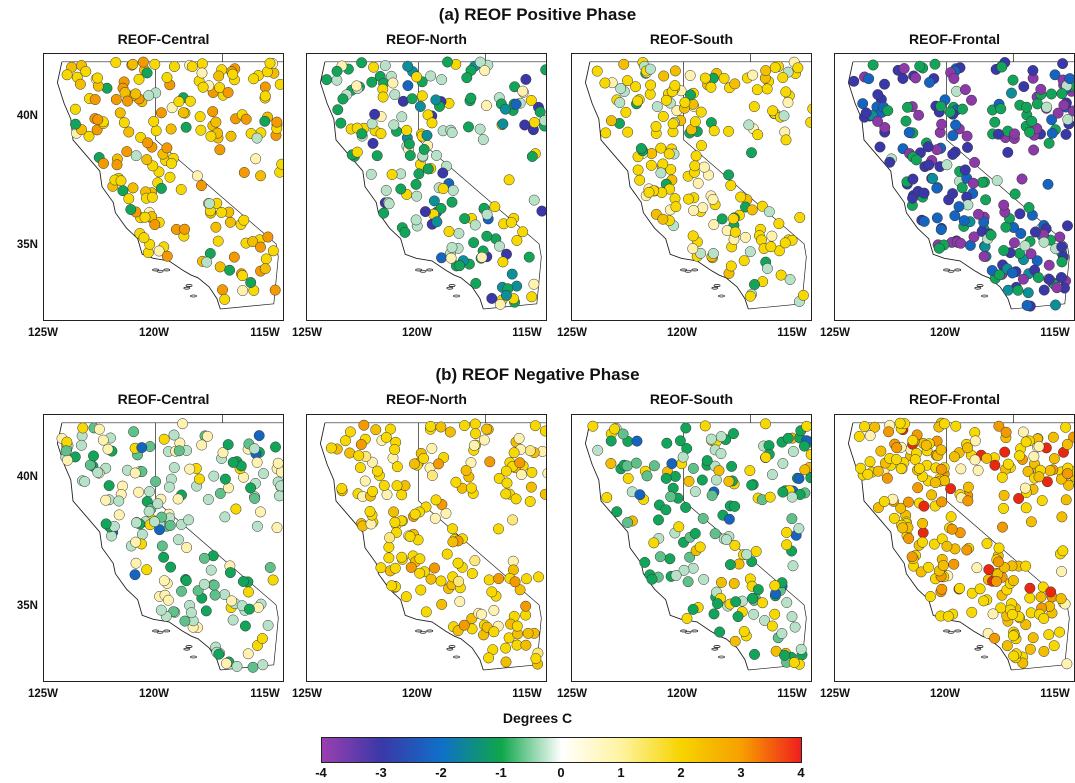 This screenshot has width=1075, height=783. Describe the element at coordinates (741, 772) in the screenshot. I see `colorbar-tick: 3` at that location.